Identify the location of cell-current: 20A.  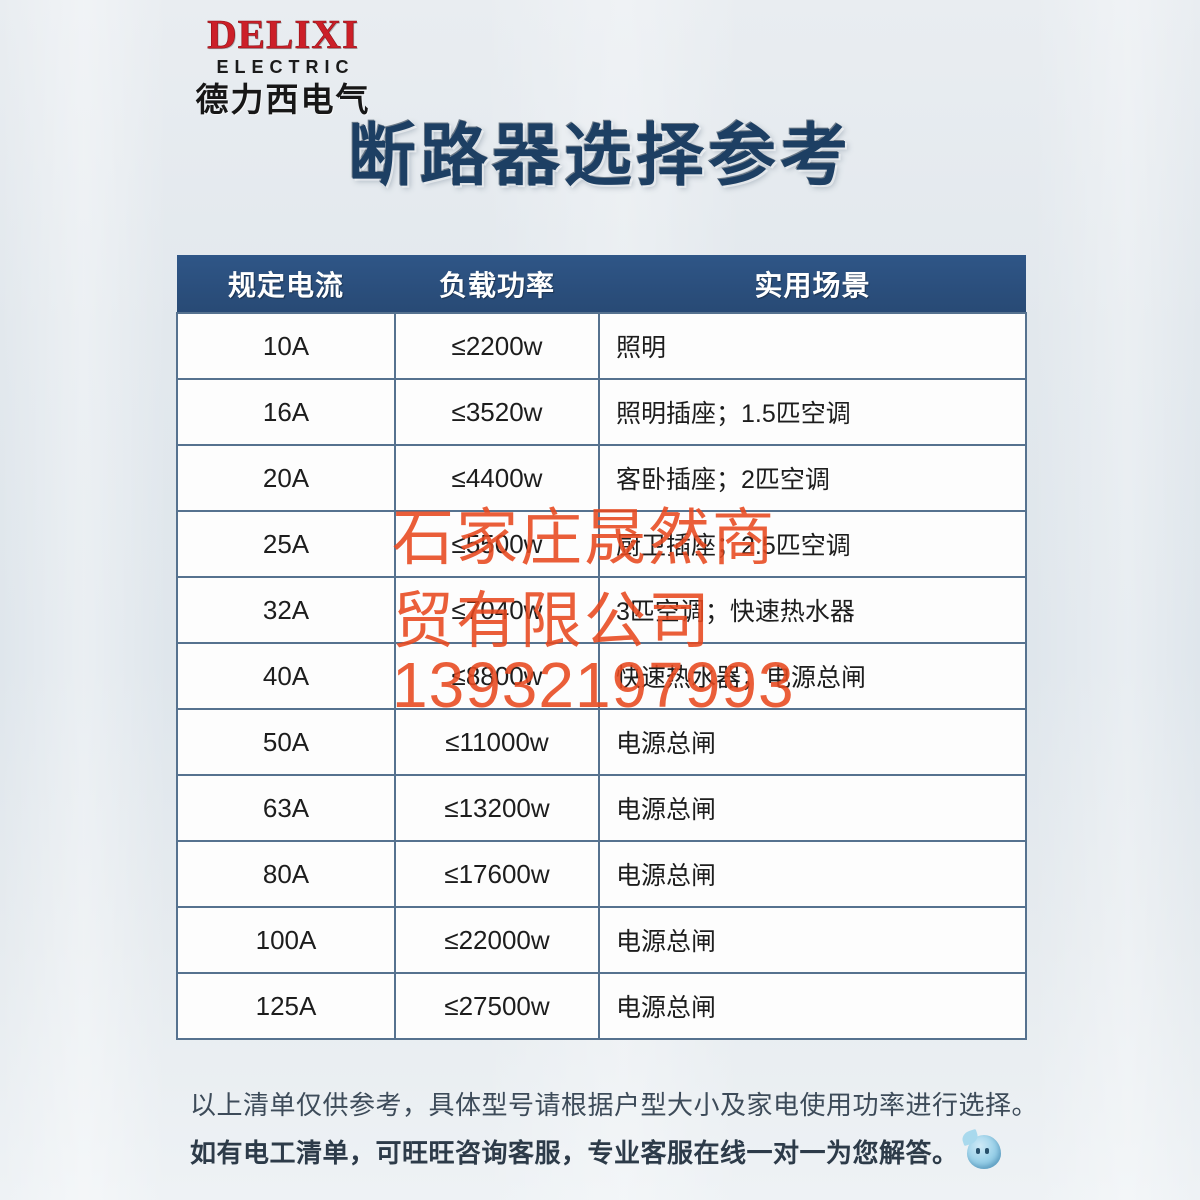
(286, 478).